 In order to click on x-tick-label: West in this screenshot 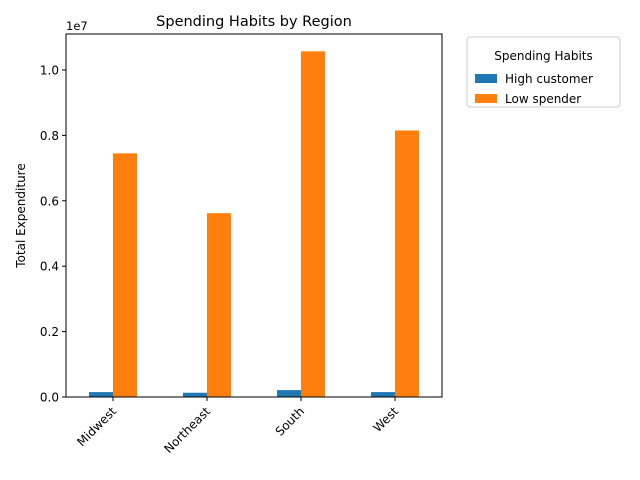, I will do `click(385, 419)`.